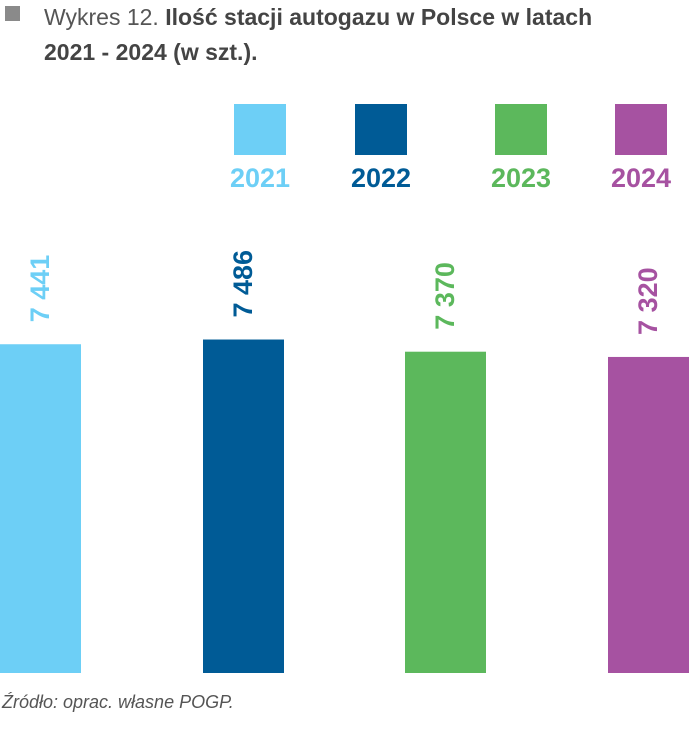 This screenshot has width=690, height=745. I want to click on legend-label: 2024, so click(641, 178).